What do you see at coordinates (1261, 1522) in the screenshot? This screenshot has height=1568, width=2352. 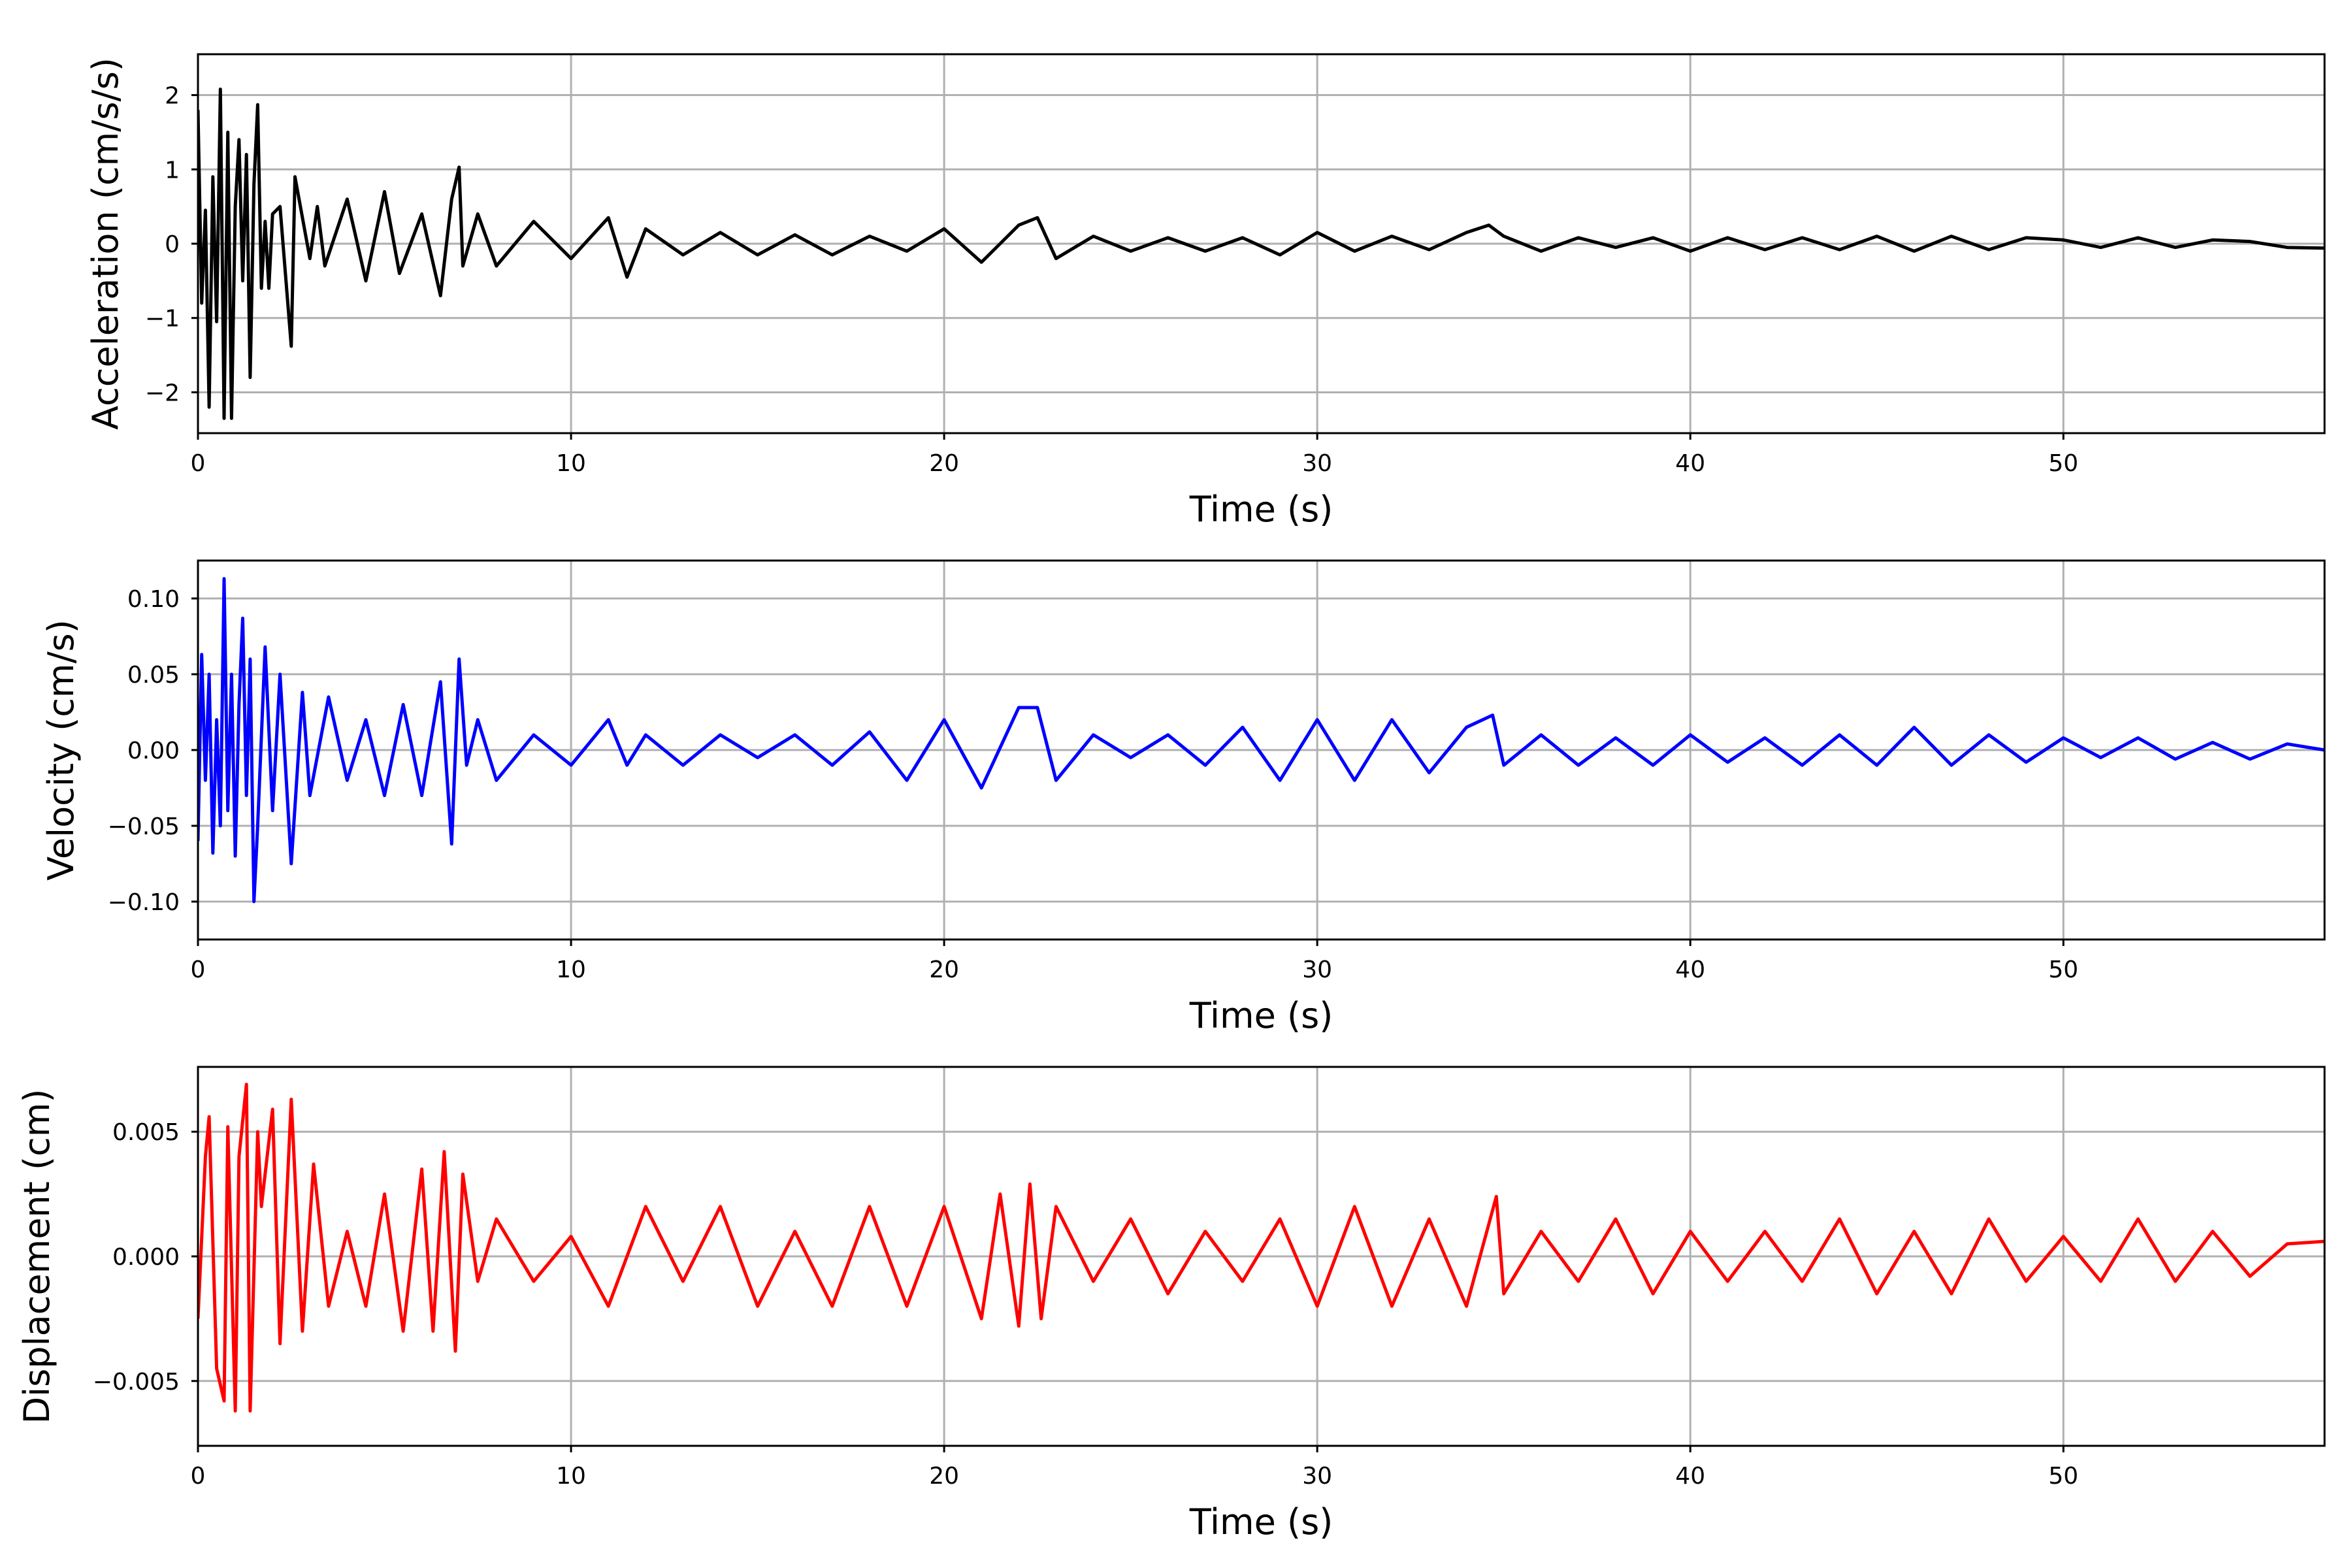 I see `displacement-x-axis-title: Time (s)` at bounding box center [1261, 1522].